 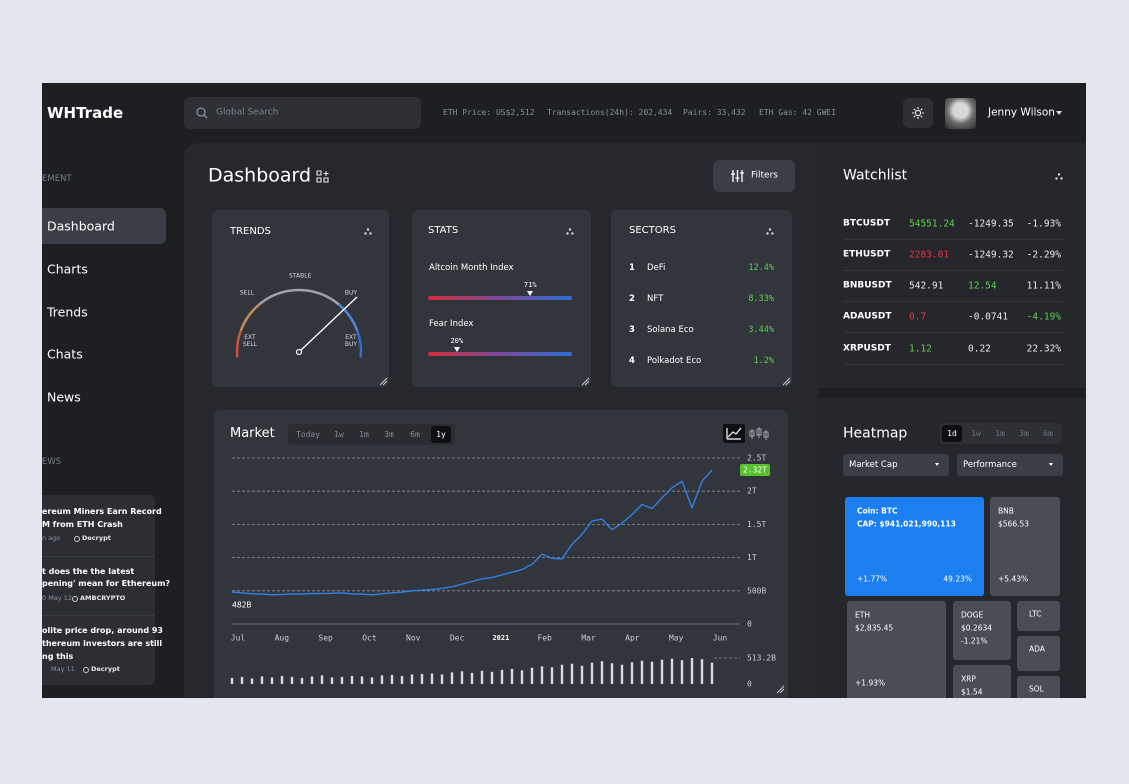 What do you see at coordinates (875, 175) in the screenshot?
I see `panel-title: Watchlist` at bounding box center [875, 175].